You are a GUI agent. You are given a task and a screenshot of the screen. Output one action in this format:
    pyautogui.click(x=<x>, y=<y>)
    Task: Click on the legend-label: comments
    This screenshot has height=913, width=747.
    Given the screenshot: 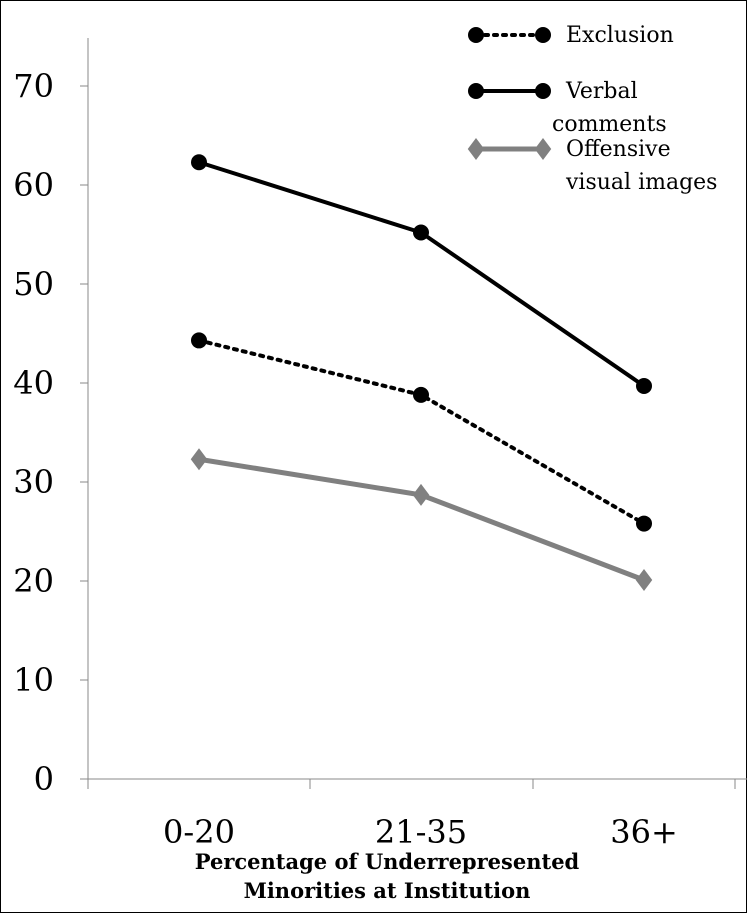 What is the action you would take?
    pyautogui.click(x=609, y=124)
    